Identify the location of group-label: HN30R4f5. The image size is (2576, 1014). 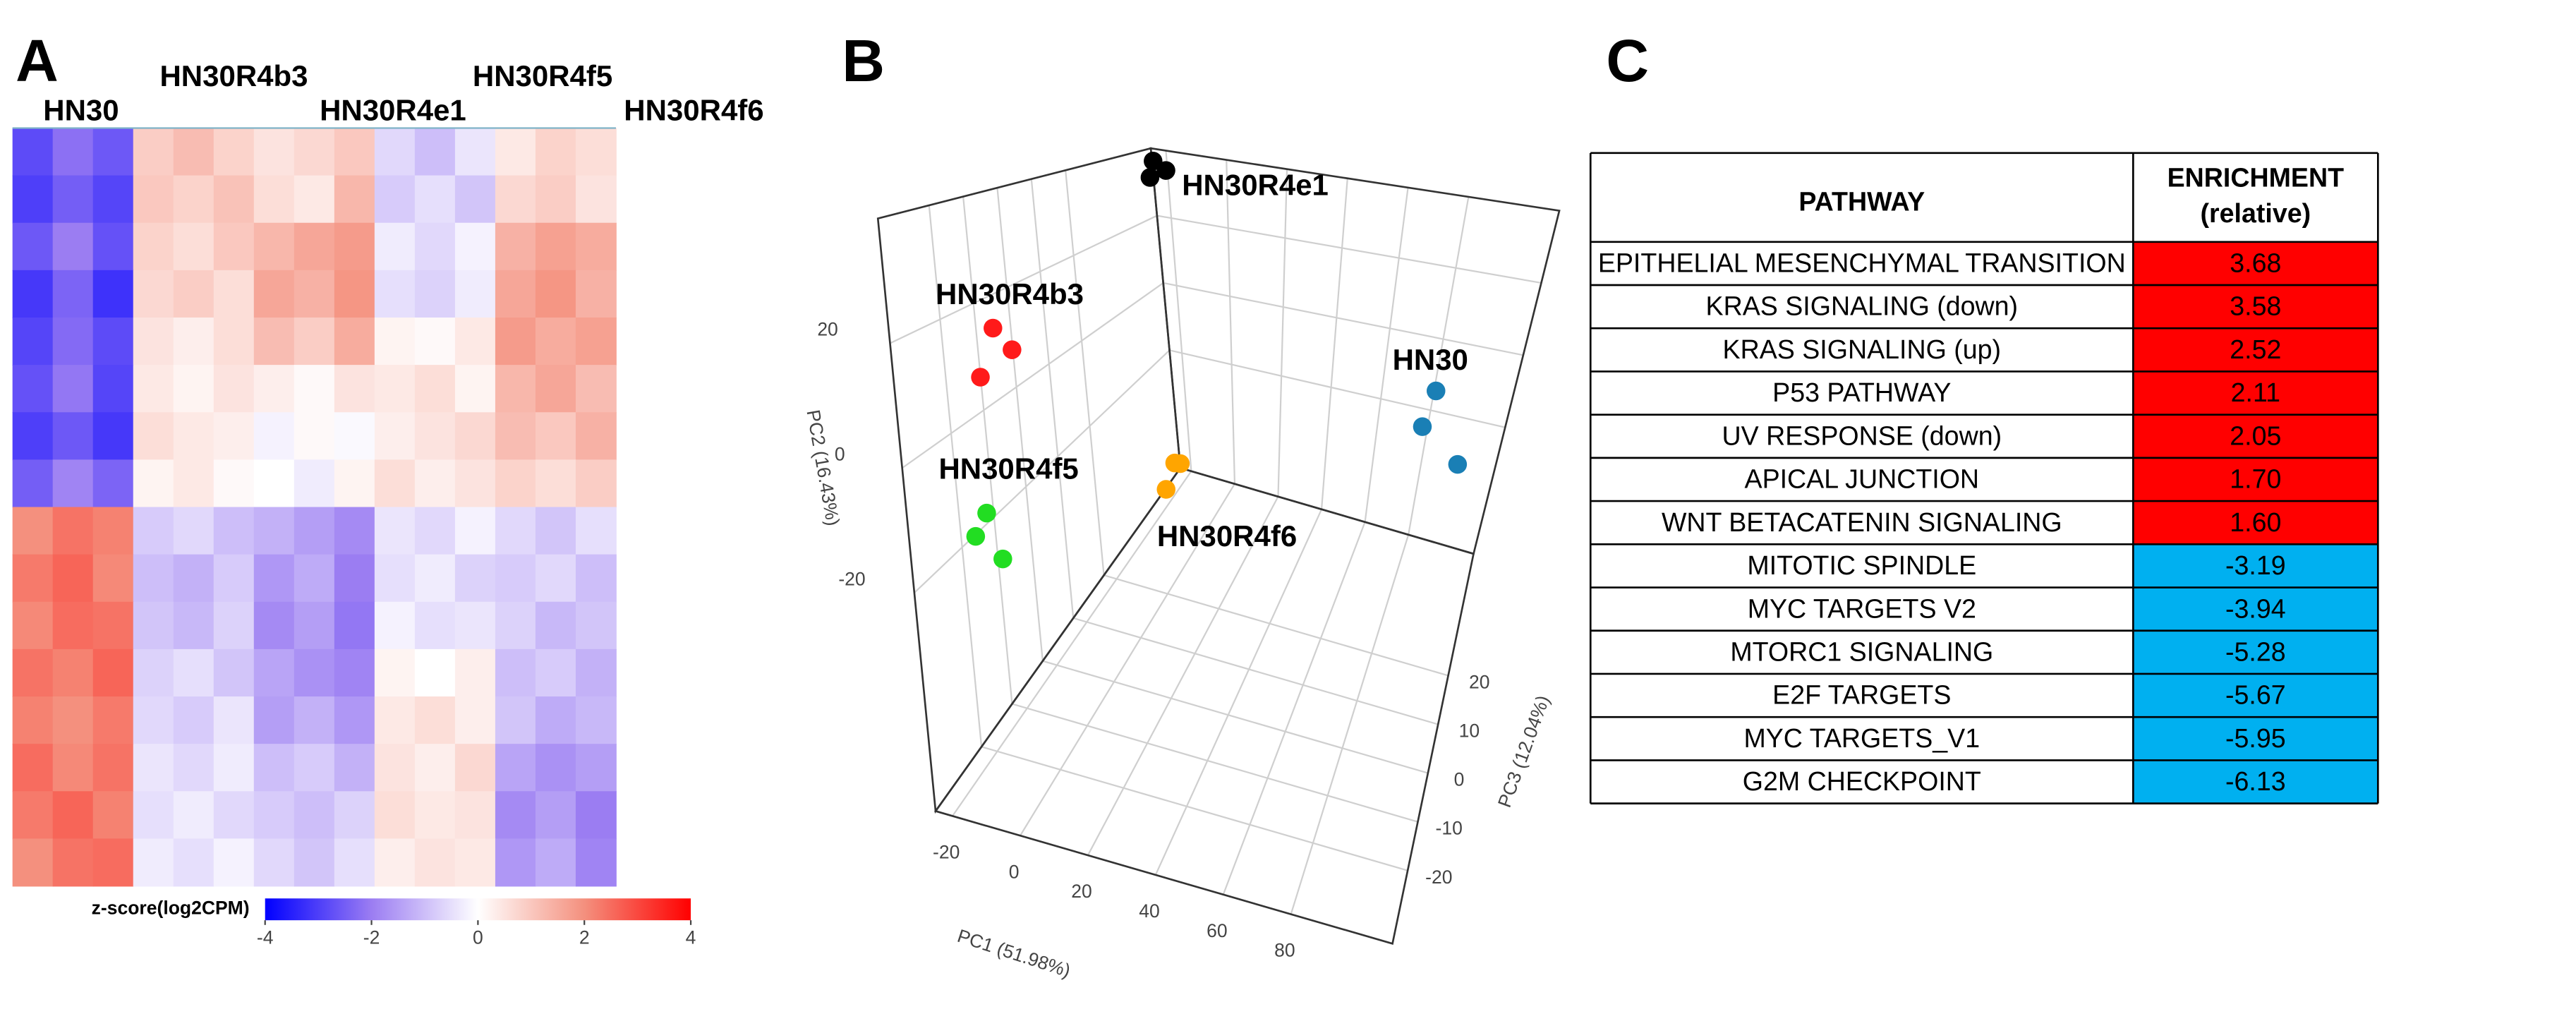
(543, 75).